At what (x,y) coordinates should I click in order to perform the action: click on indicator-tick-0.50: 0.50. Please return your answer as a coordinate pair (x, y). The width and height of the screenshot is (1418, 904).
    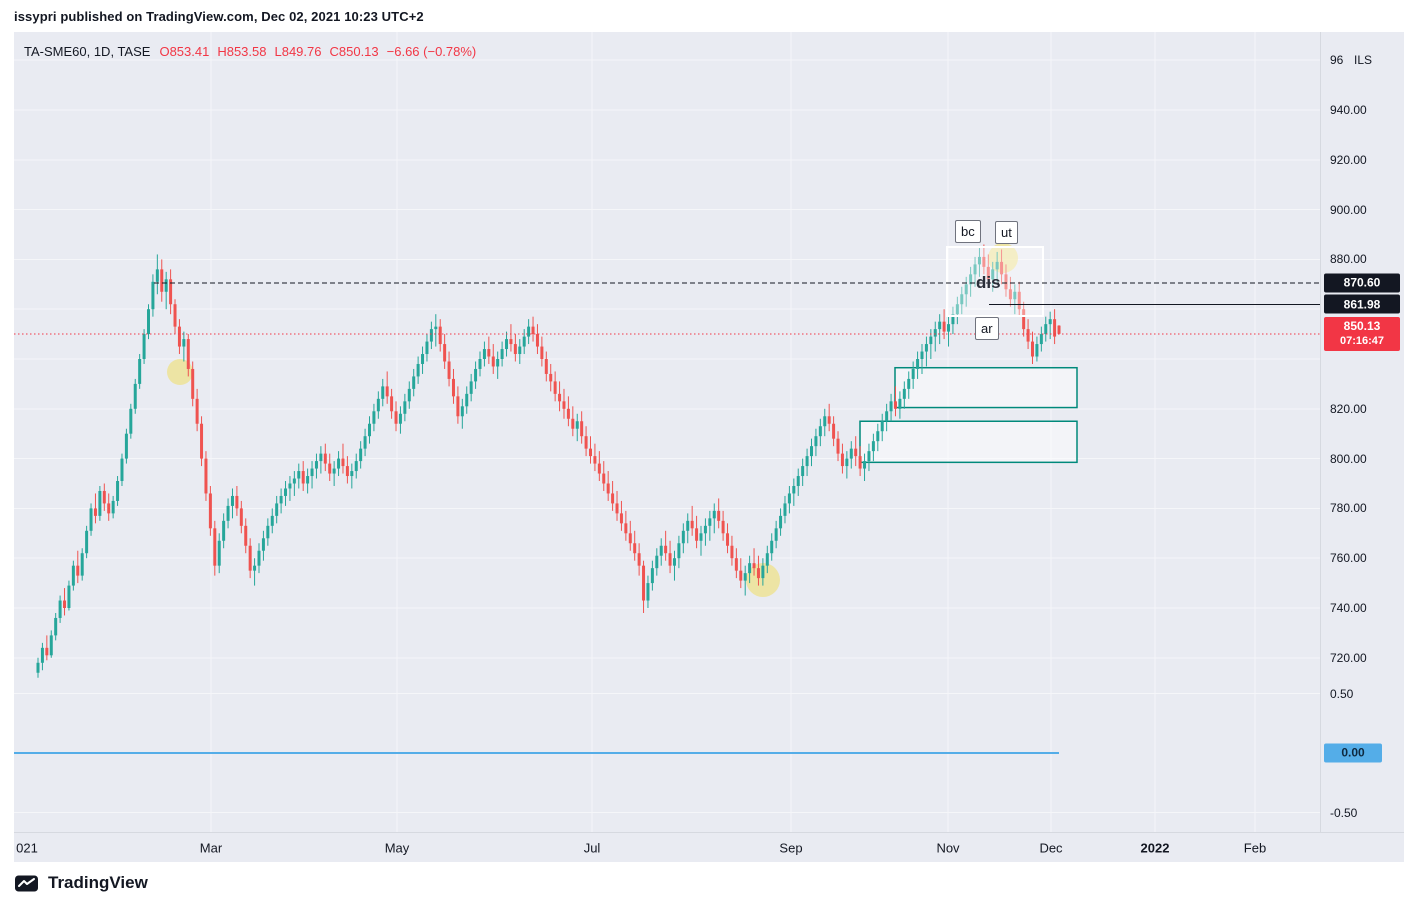
    Looking at the image, I should click on (1342, 693).